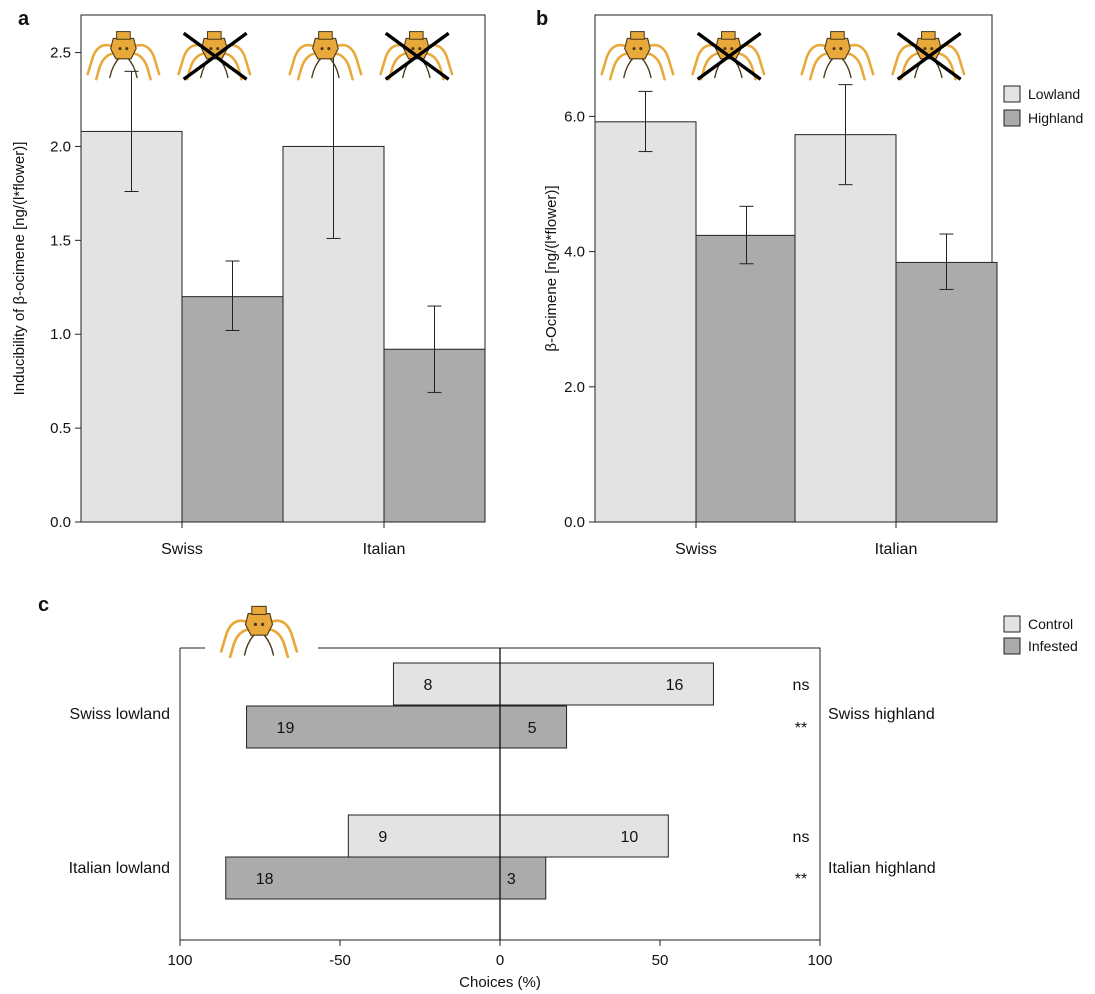  What do you see at coordinates (500, 960) in the screenshot?
I see `x-tick-label: 0` at bounding box center [500, 960].